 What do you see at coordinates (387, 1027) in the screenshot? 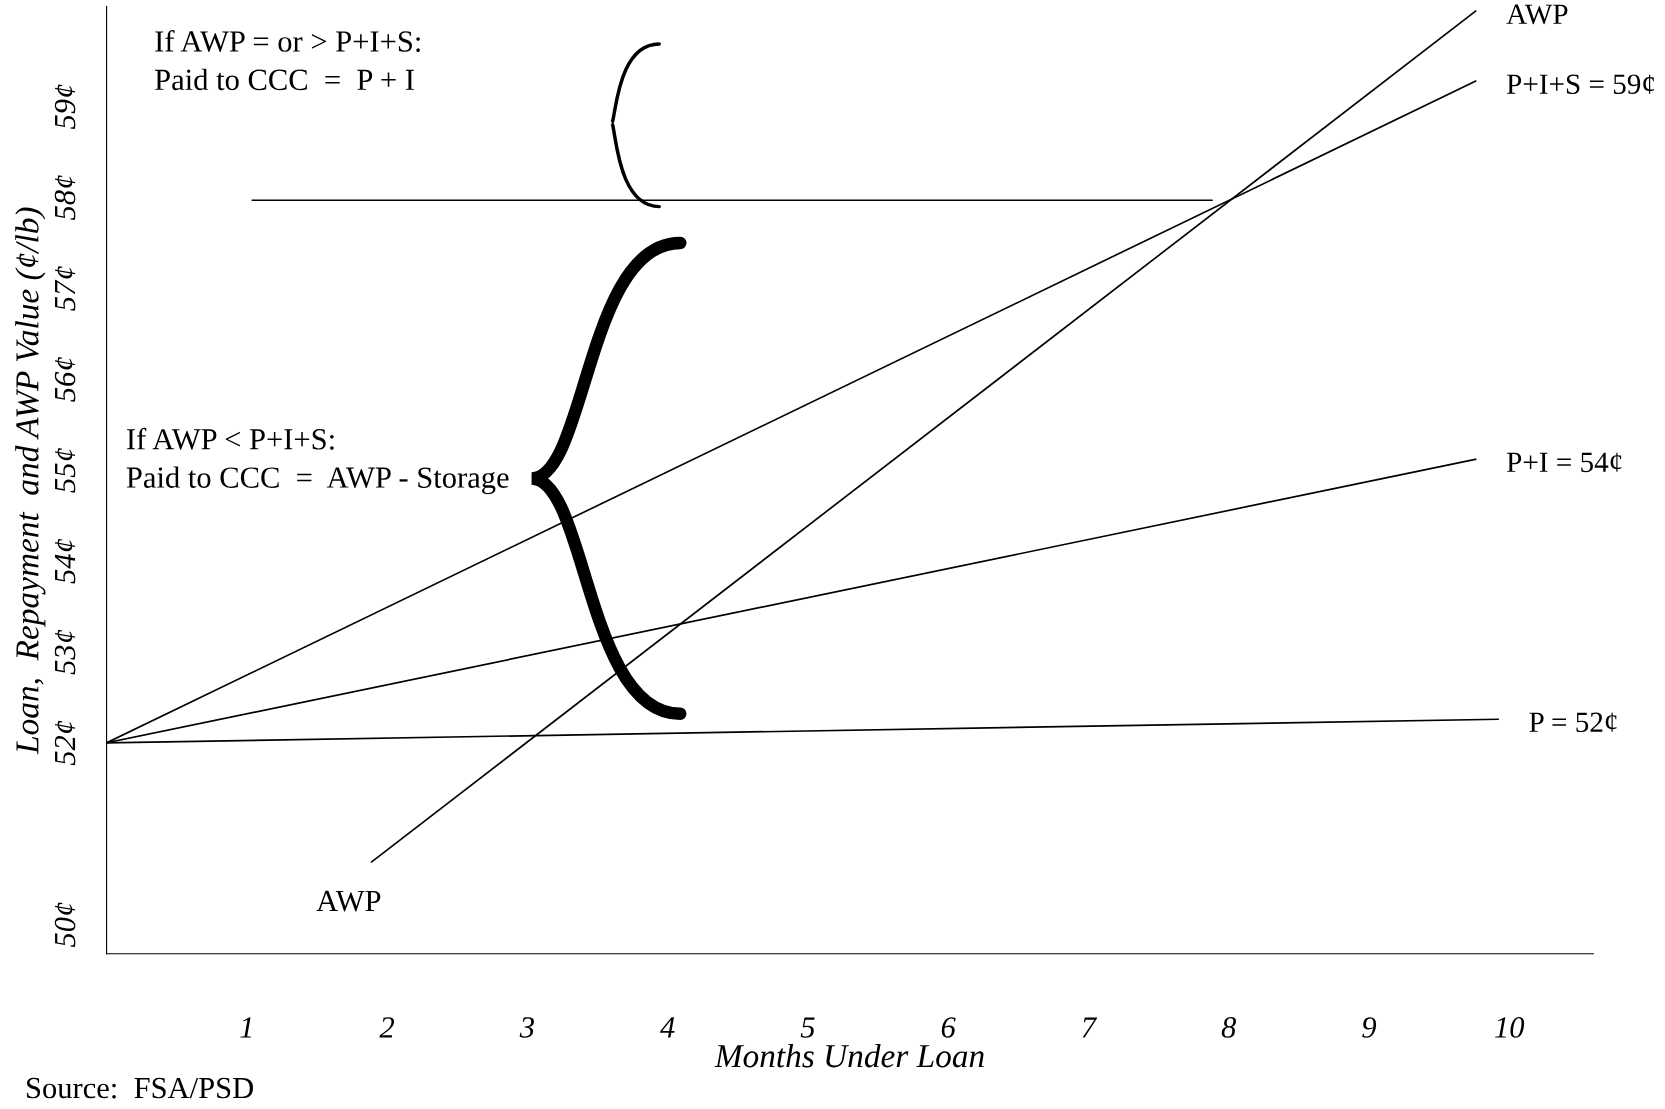
I see `x-tick-label: 2` at bounding box center [387, 1027].